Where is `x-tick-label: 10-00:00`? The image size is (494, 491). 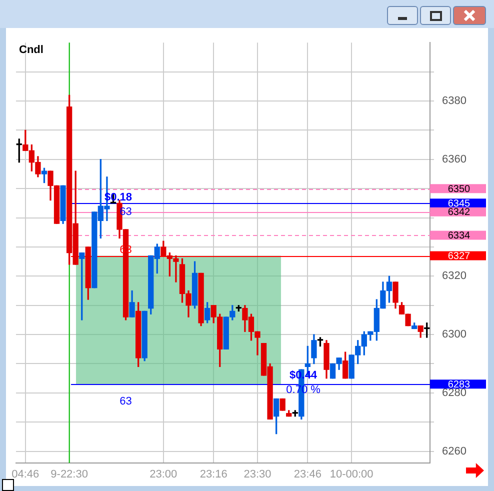 x-tick-label: 10-00:00 is located at coordinates (352, 474).